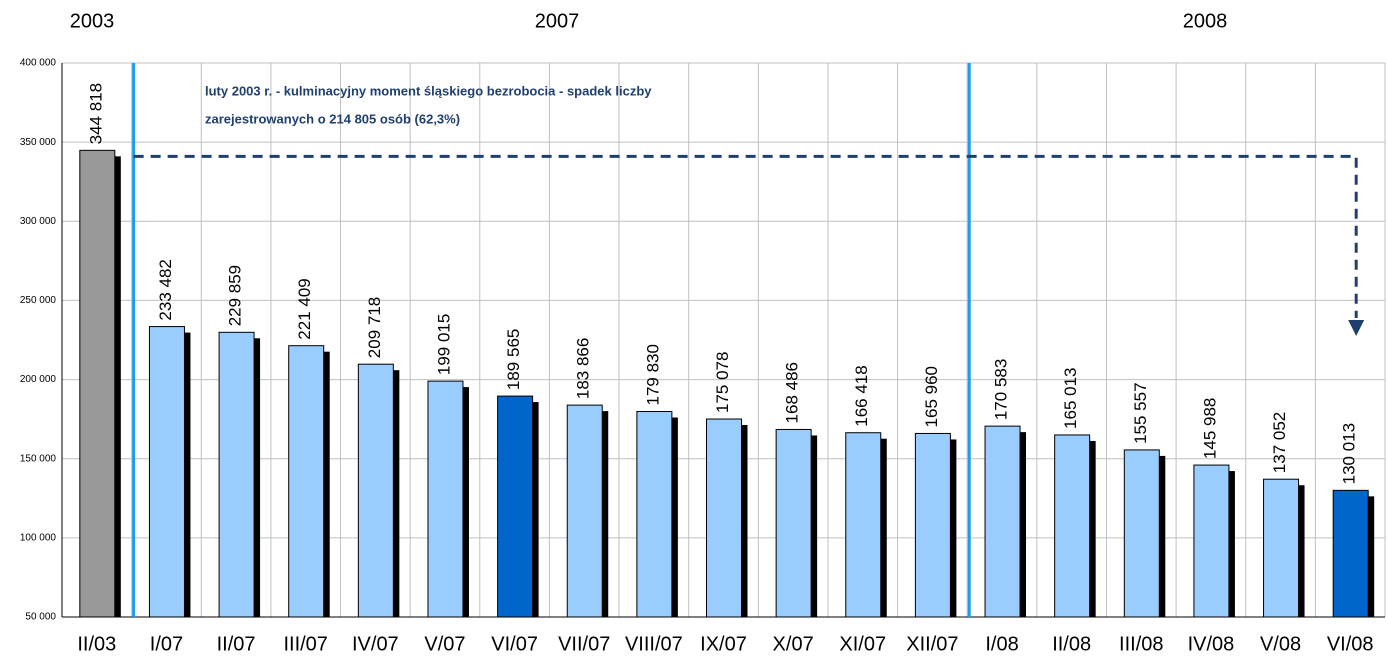 This screenshot has height=657, width=1387. Describe the element at coordinates (1349, 453) in the screenshot. I see `value-label: 130 013` at that location.